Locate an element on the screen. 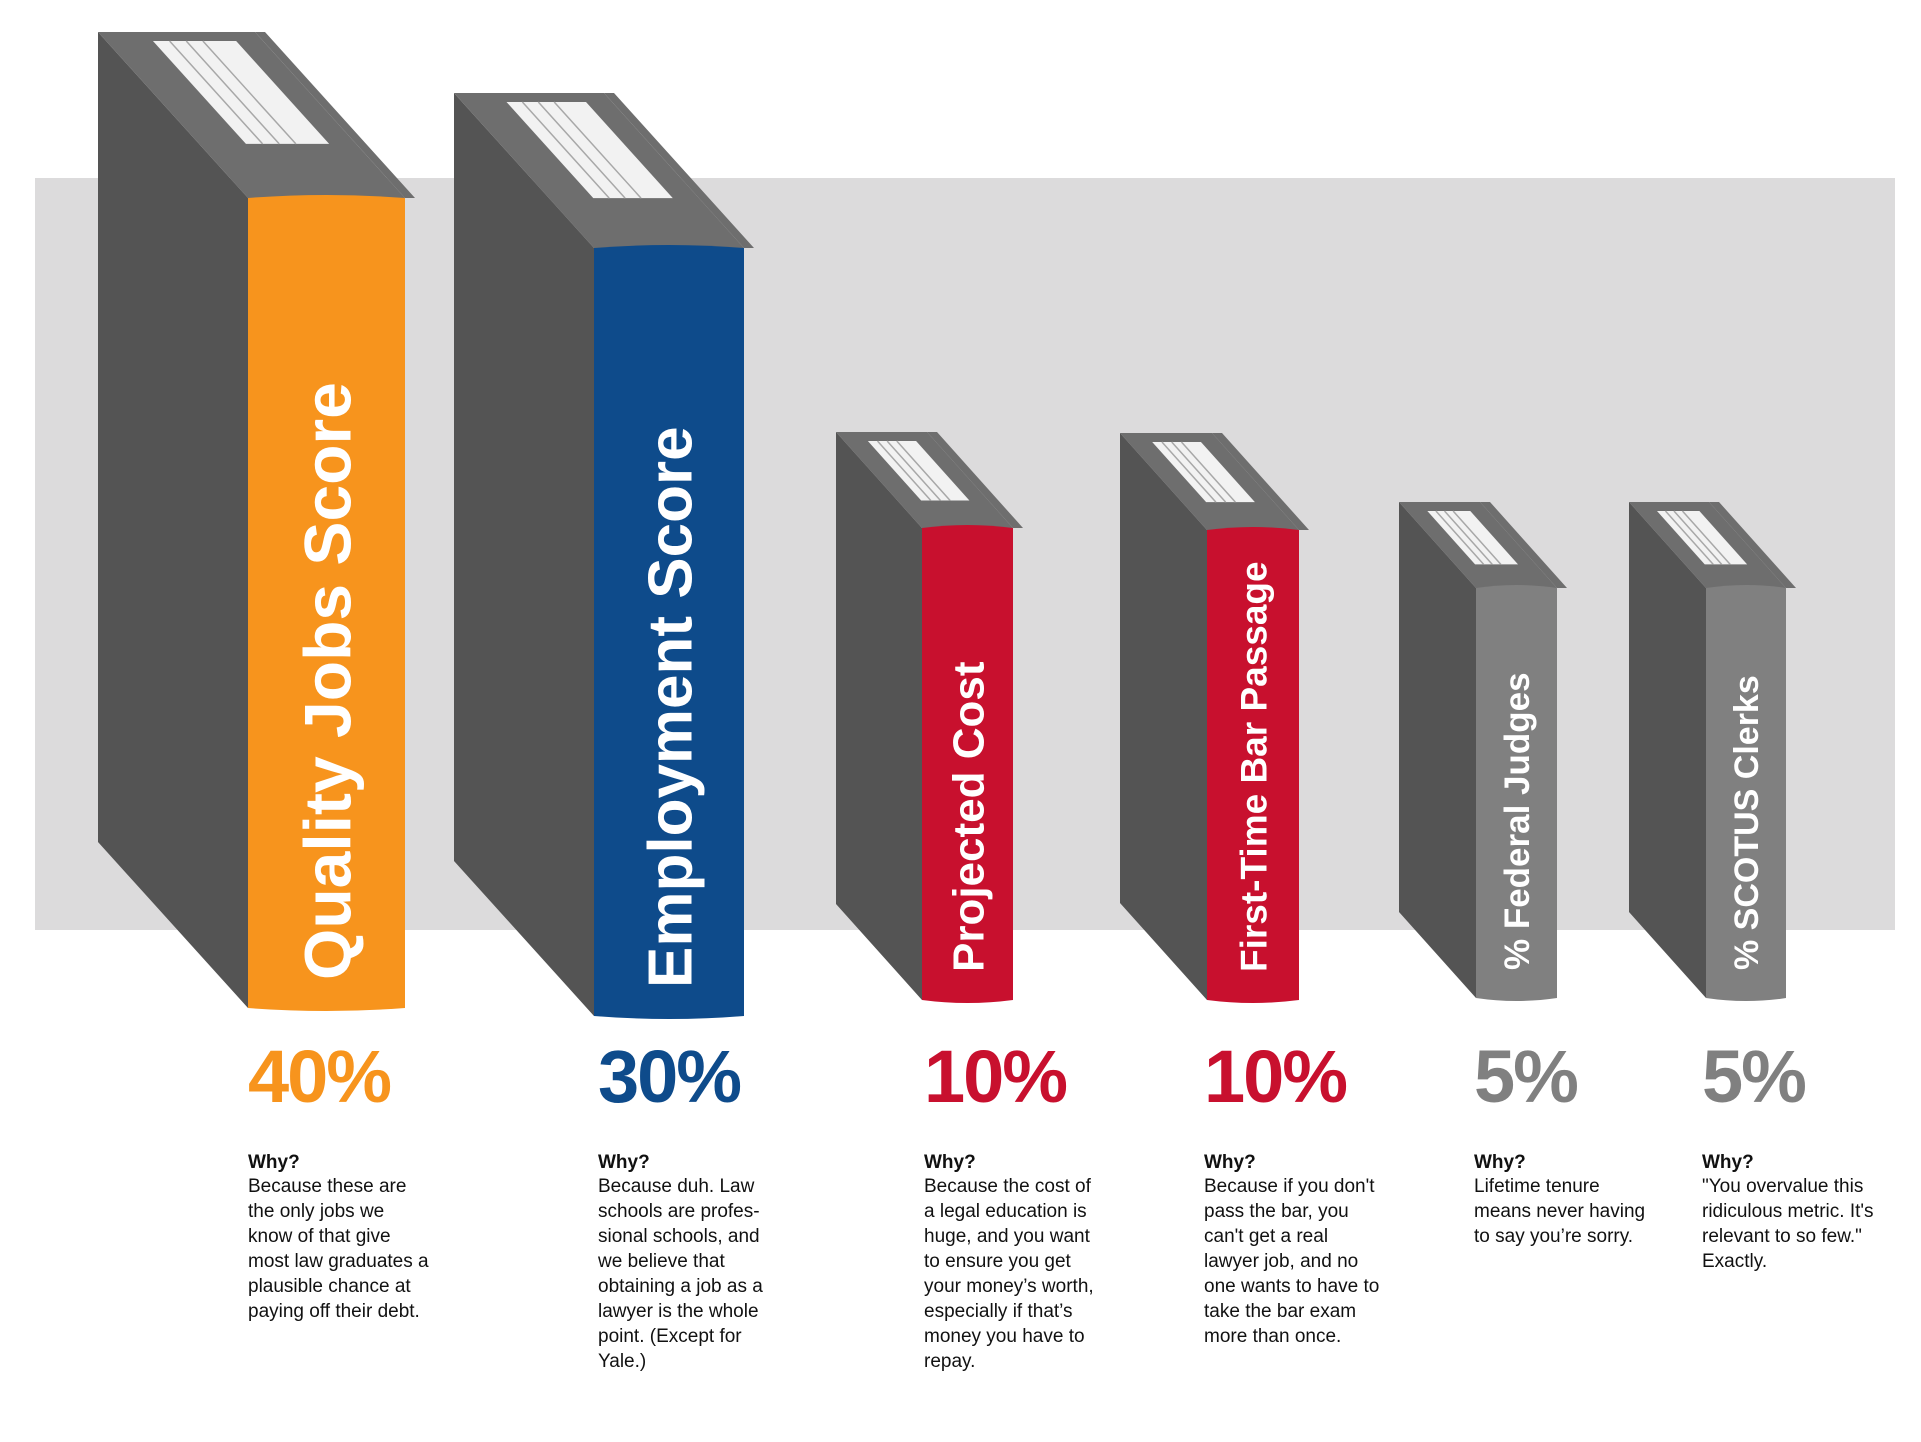  category-label: First-Time Bar Passage is located at coordinates (1253, 766).